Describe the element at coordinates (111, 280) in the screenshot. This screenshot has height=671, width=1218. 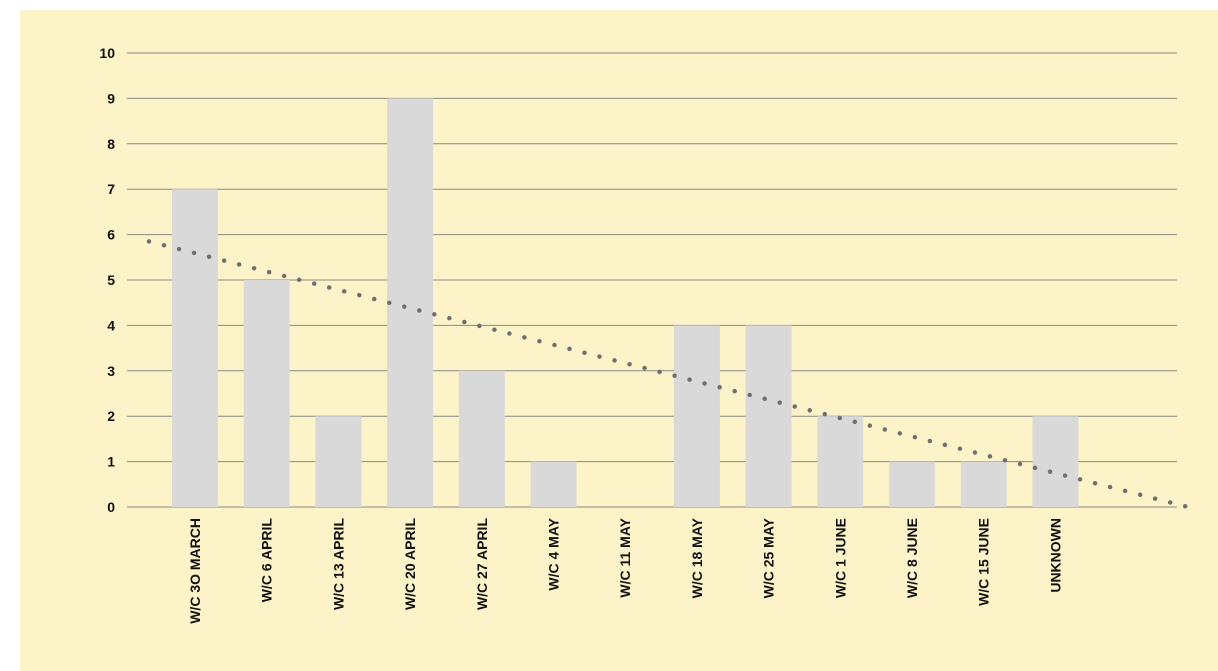
I see `y-tick-label: 5` at that location.